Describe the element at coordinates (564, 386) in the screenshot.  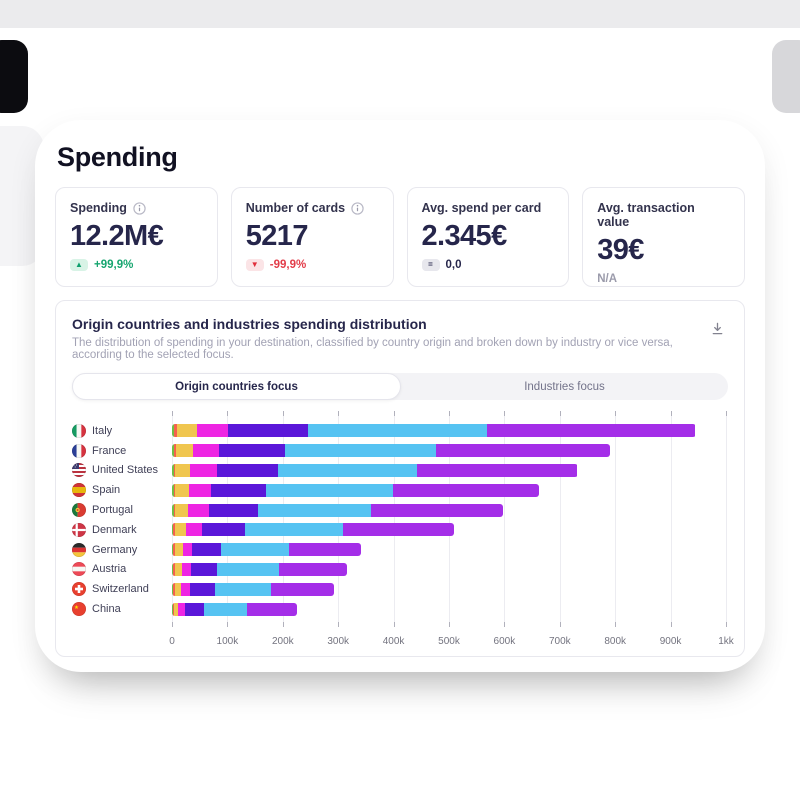
I see `tab-industries-focus: Industries focus` at that location.